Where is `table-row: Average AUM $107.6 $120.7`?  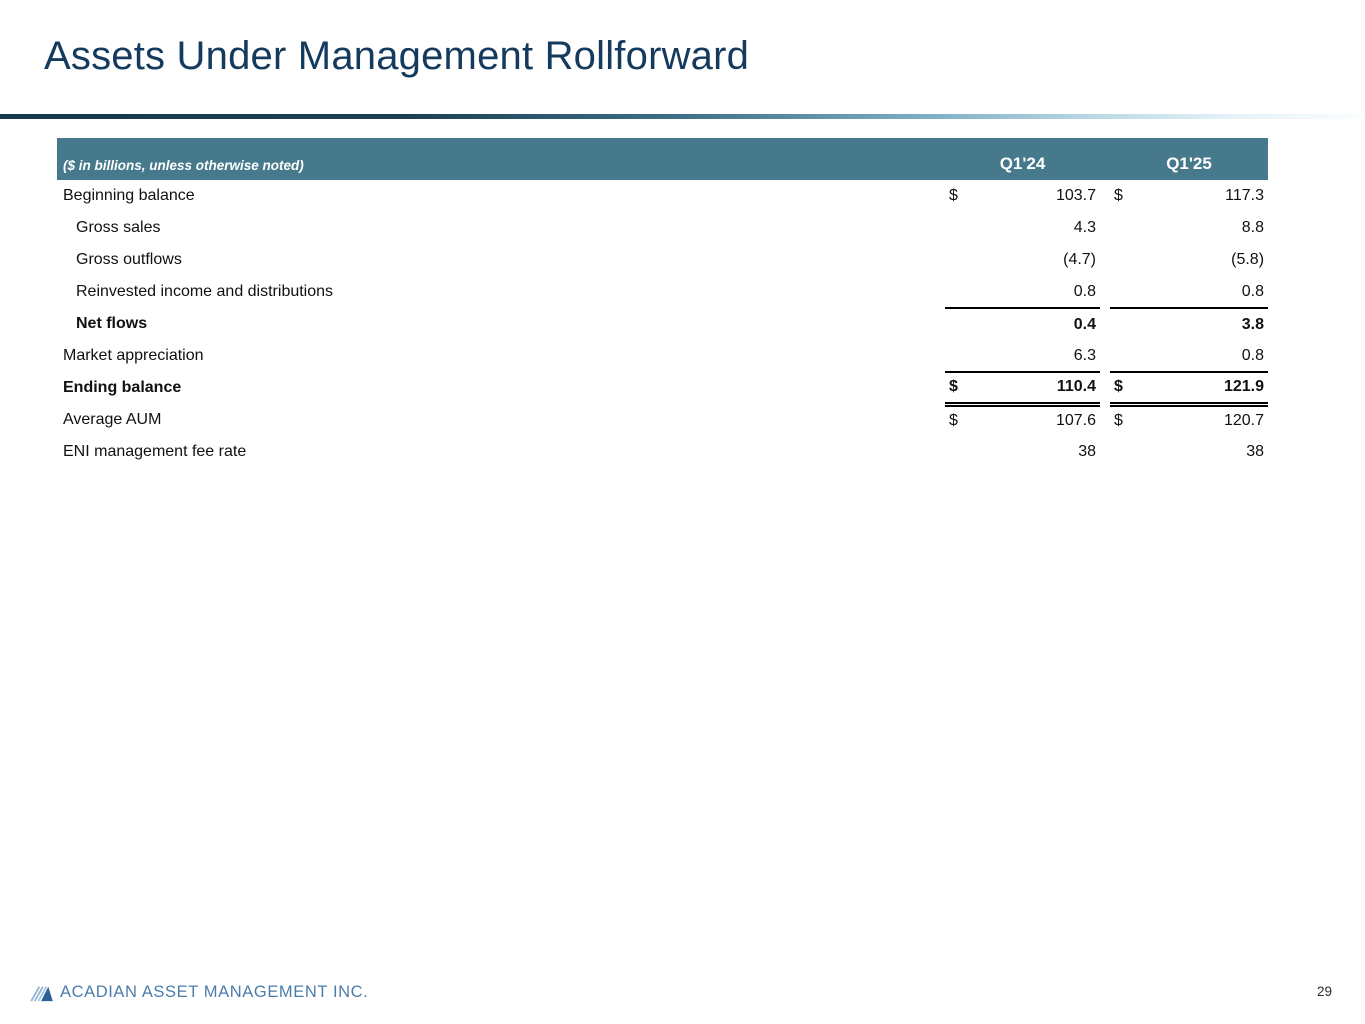
table-row: Average AUM $107.6 $120.7 is located at coordinates (662, 420).